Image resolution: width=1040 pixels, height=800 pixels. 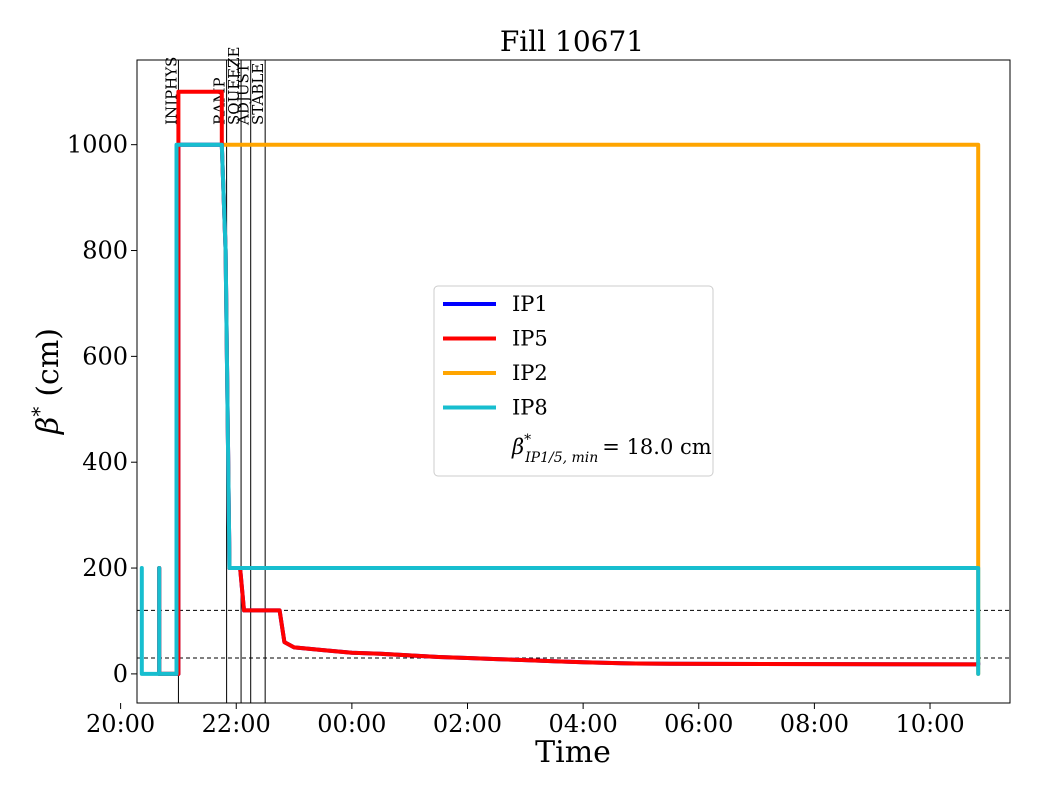 What do you see at coordinates (48, 426) in the screenshot?
I see `y-axis-label-symbol: β` at bounding box center [48, 426].